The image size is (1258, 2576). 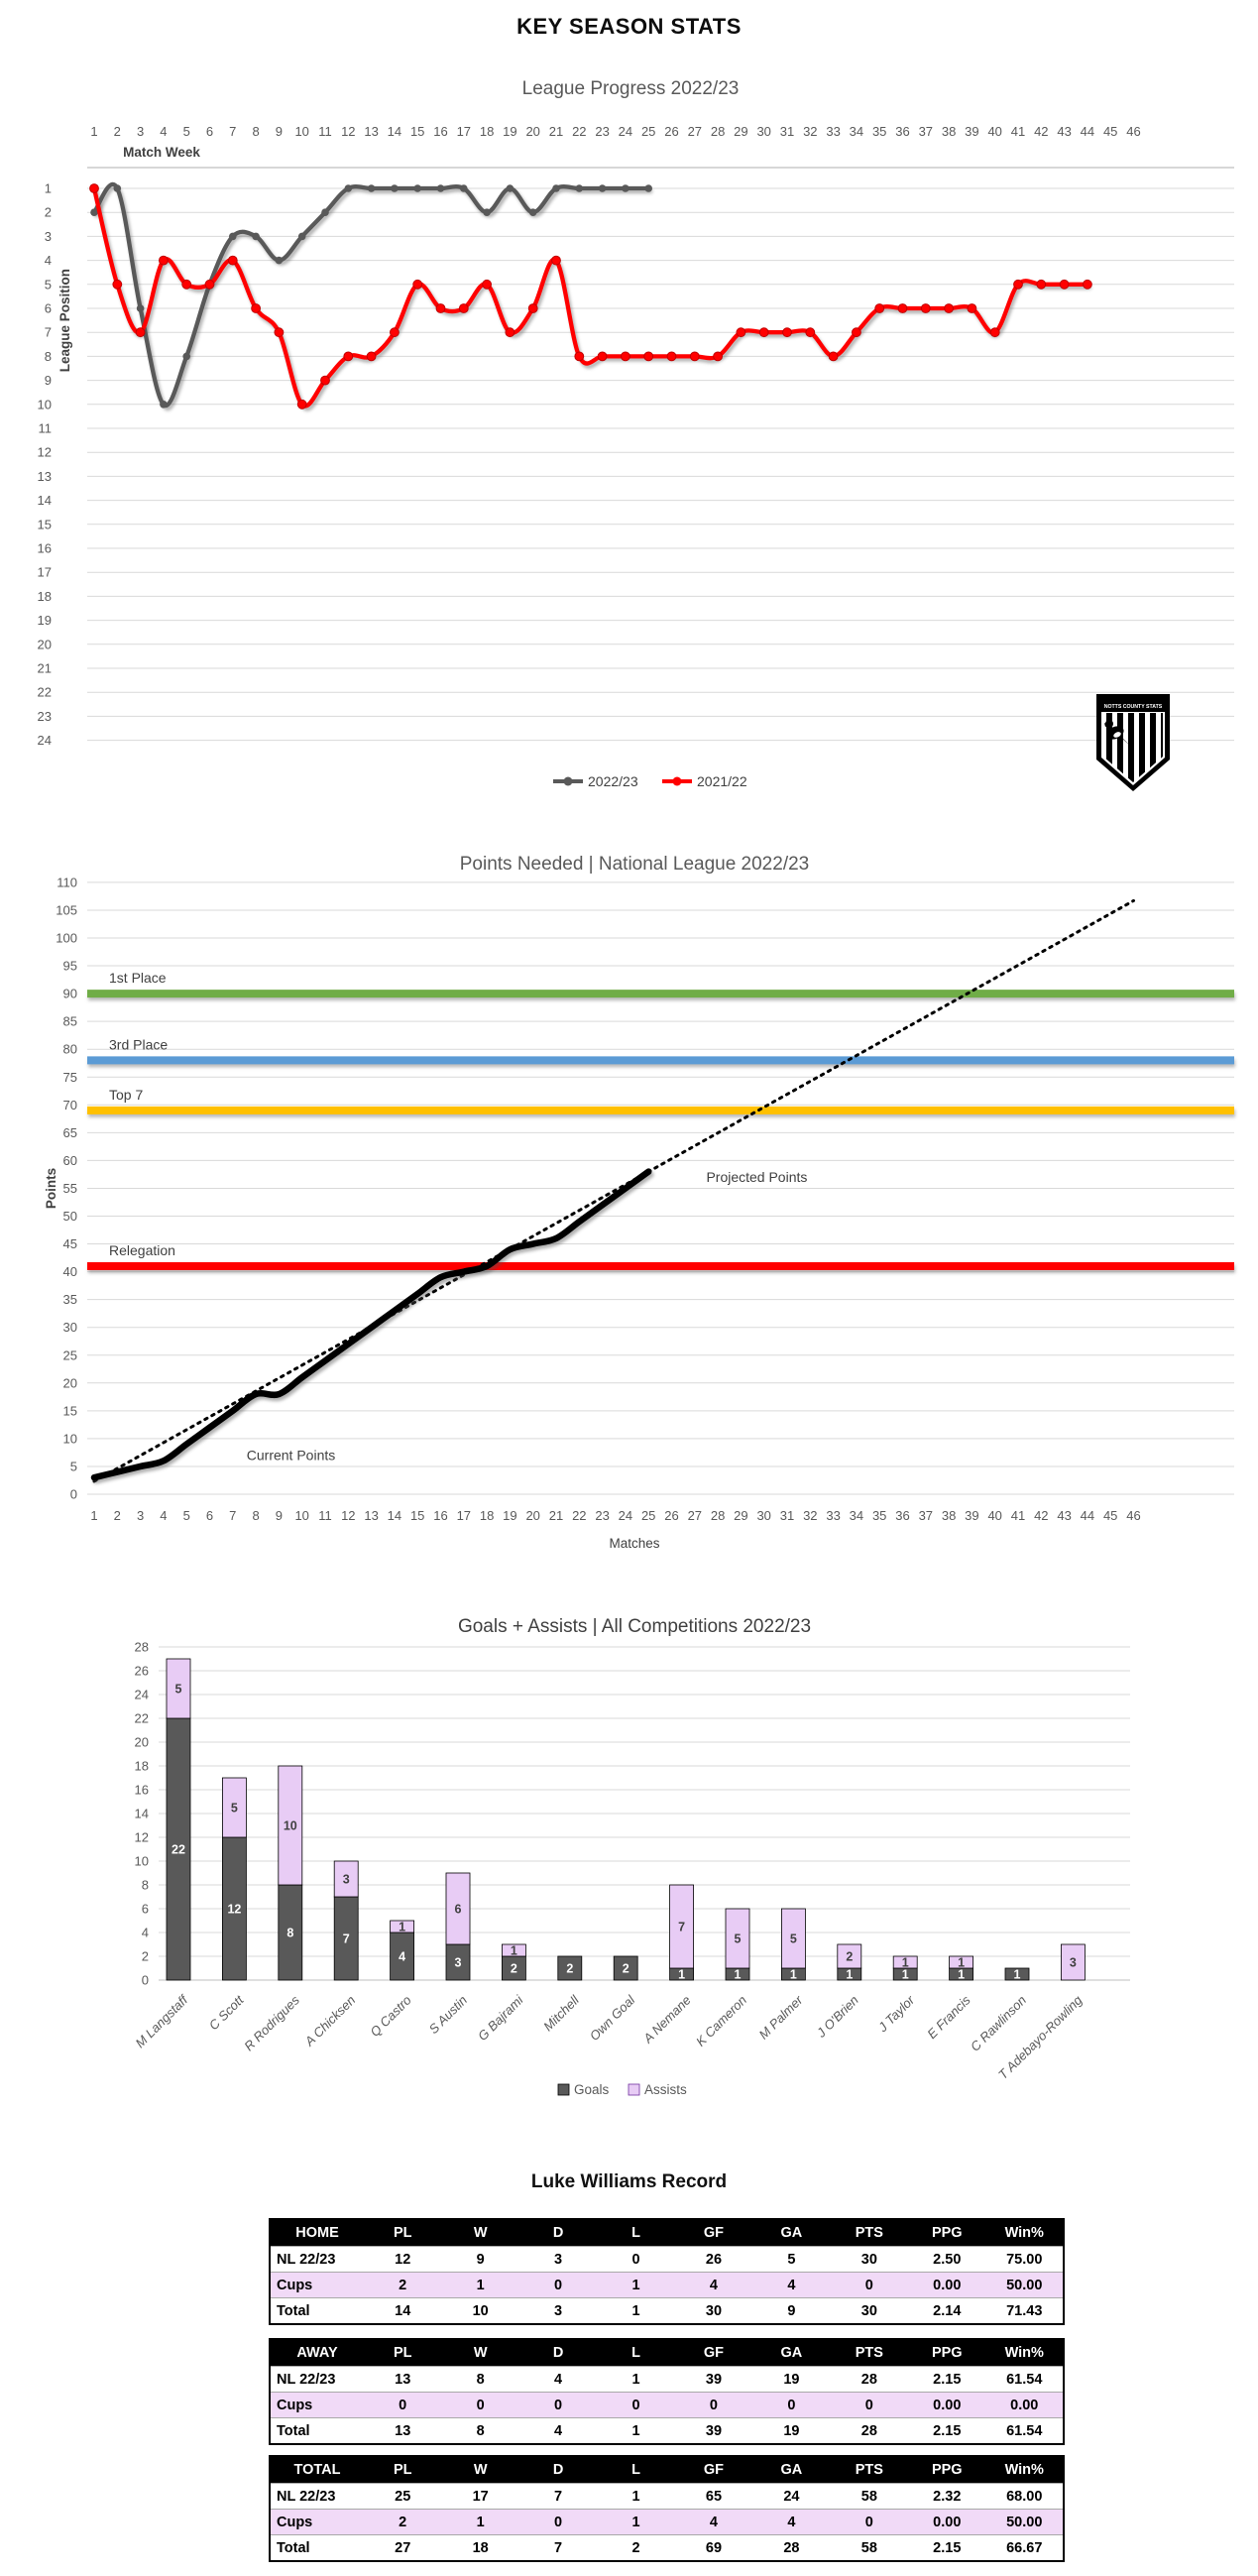 I want to click on chart3-y-tick: 4, so click(x=145, y=1933).